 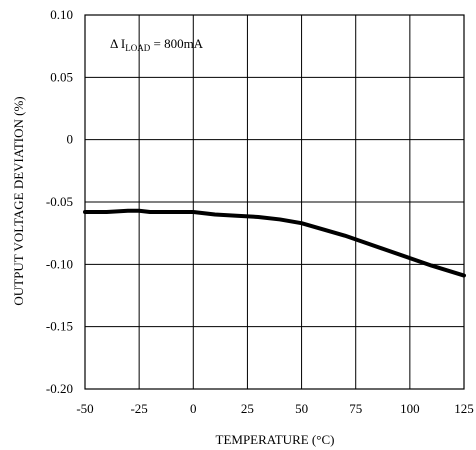 What do you see at coordinates (70, 139) in the screenshot?
I see `y-tick-label: 0` at bounding box center [70, 139].